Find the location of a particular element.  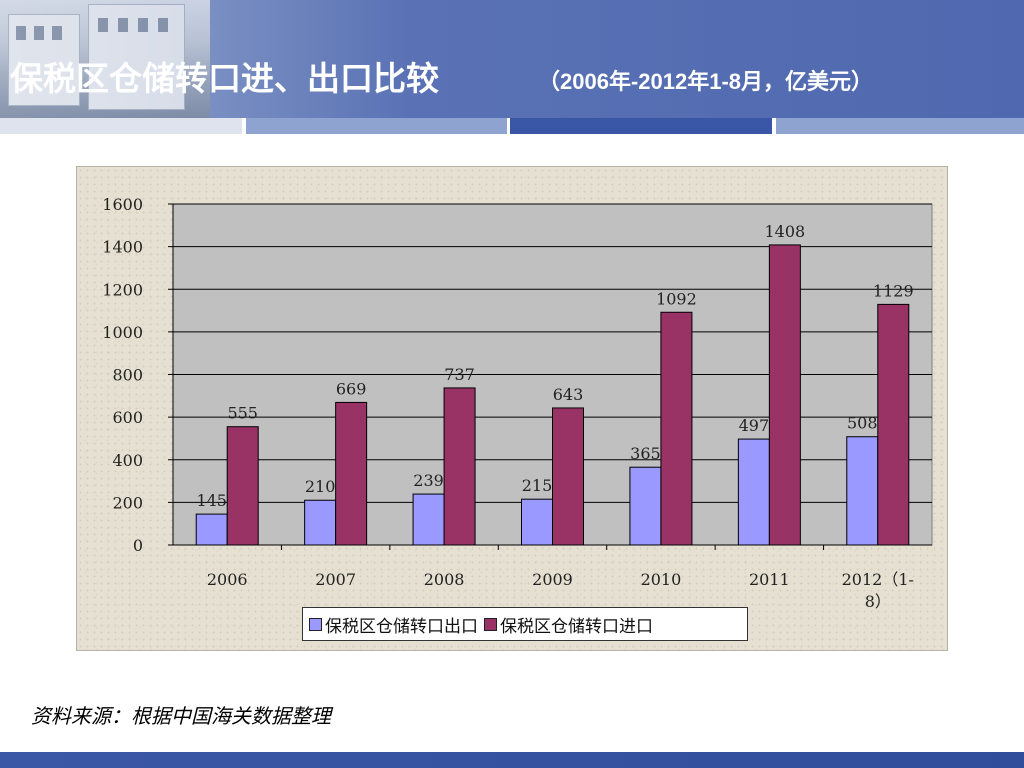

legend-label: 保税区仓储转口出口 is located at coordinates (401, 626).